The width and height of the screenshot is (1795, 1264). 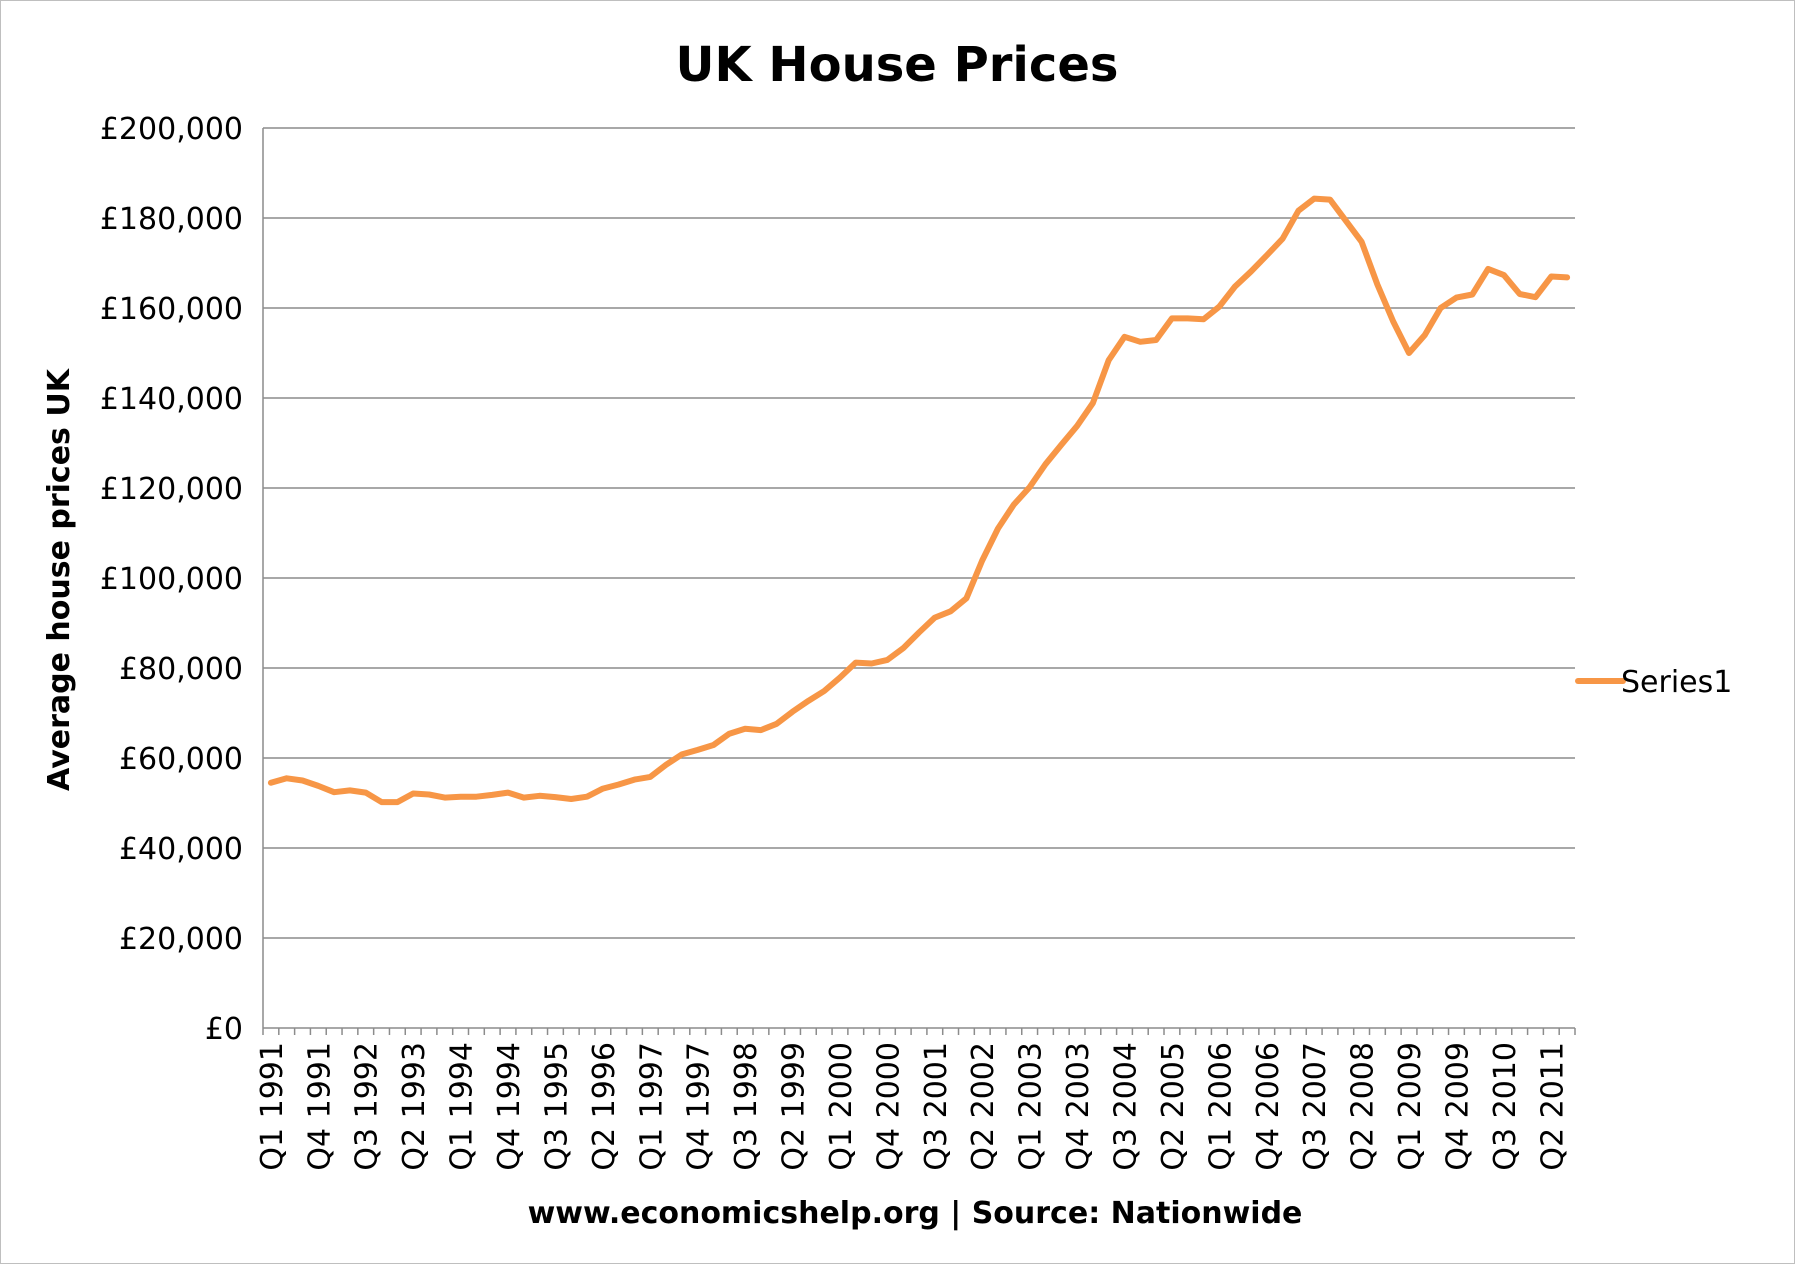 What do you see at coordinates (171, 309) in the screenshot?
I see `y-tick-label: £160,000` at bounding box center [171, 309].